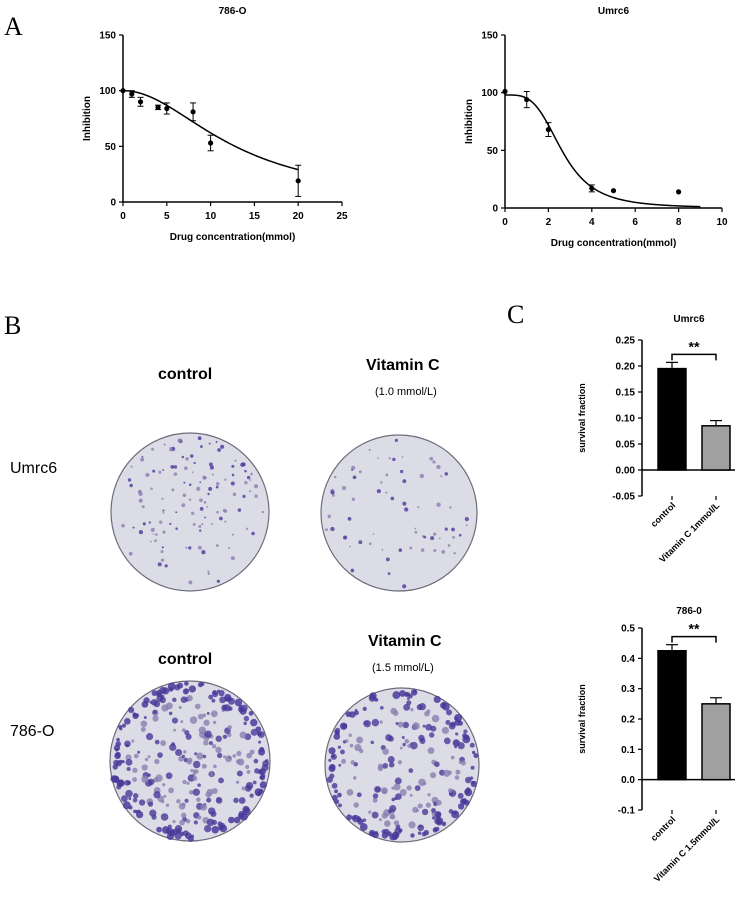  Describe the element at coordinates (614, 11) in the screenshot. I see `chart-title: Umrc6` at that location.